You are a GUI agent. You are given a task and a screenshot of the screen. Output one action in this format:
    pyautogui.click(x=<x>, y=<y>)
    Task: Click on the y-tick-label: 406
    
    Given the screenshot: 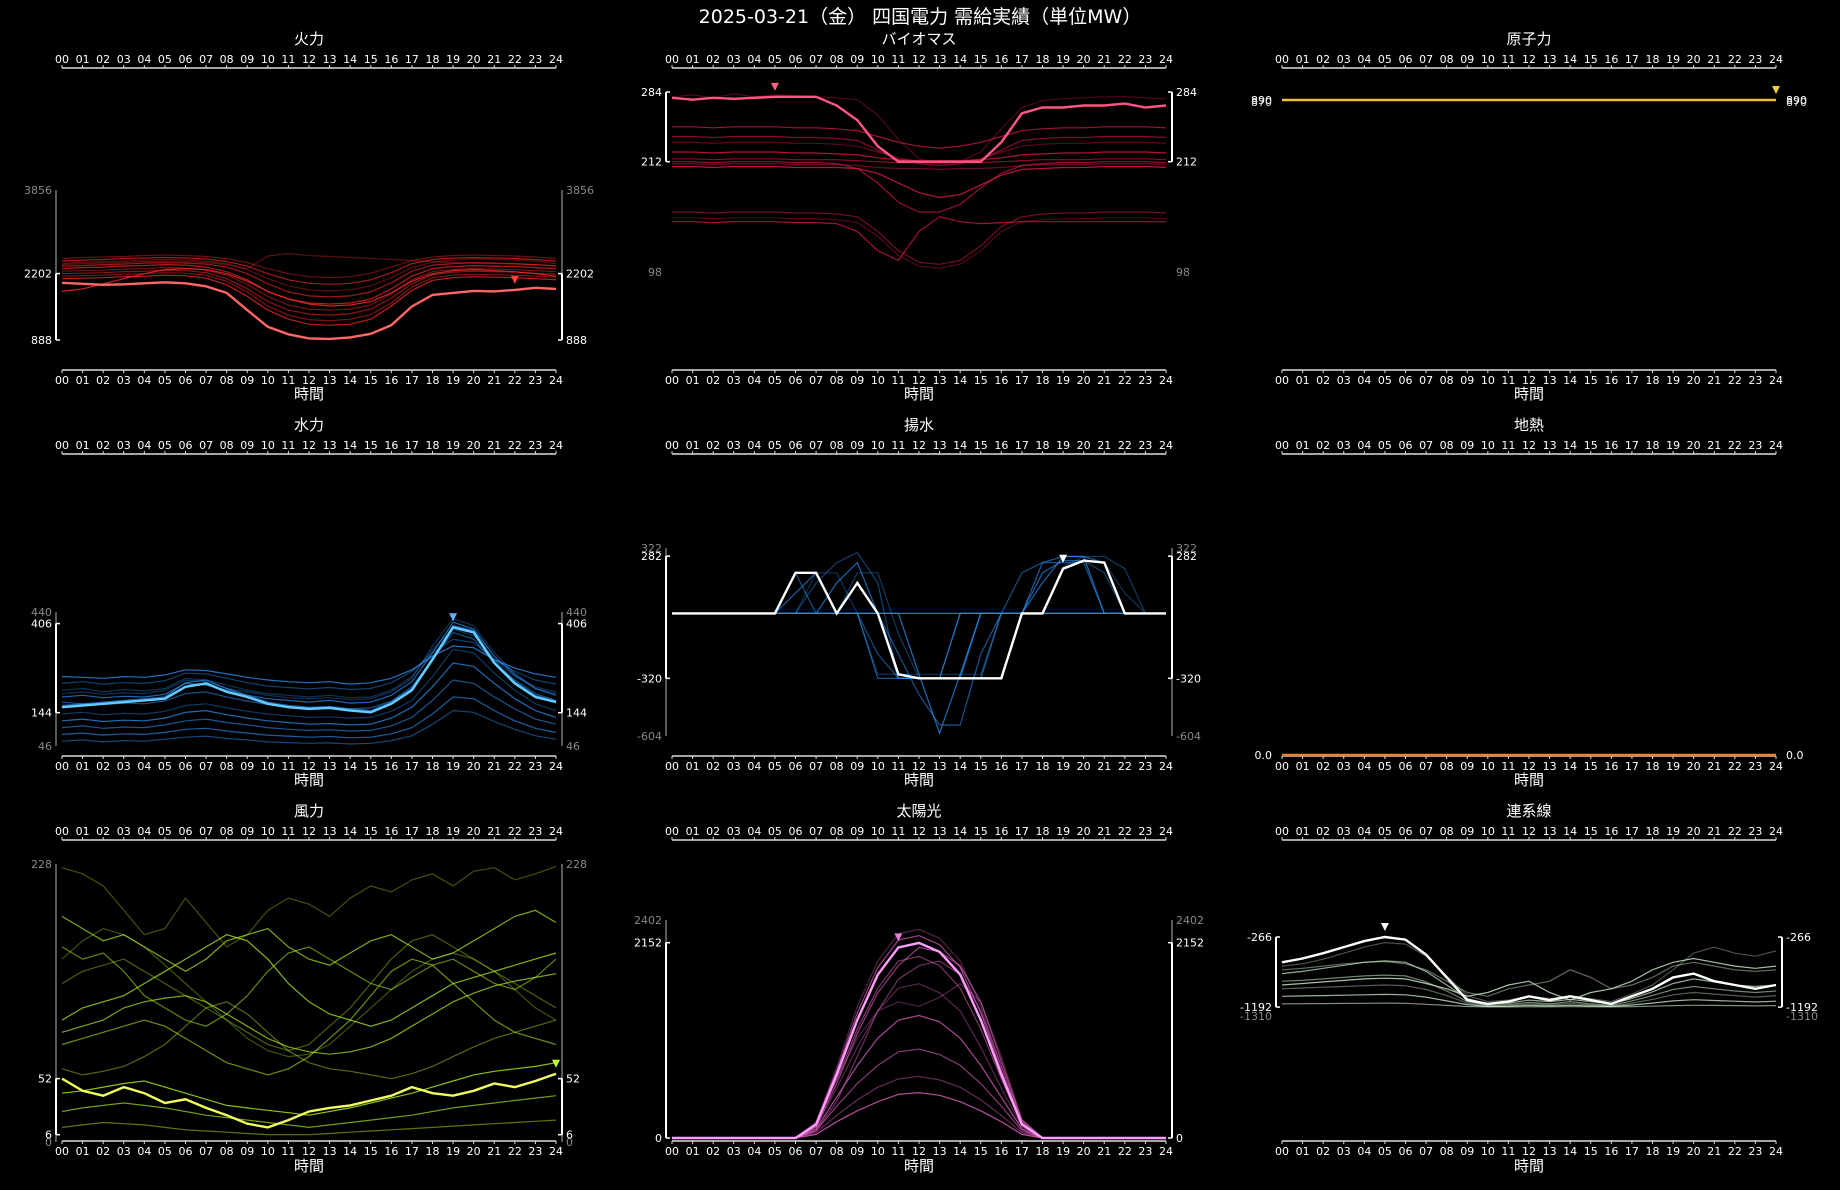 What is the action you would take?
    pyautogui.click(x=41, y=624)
    